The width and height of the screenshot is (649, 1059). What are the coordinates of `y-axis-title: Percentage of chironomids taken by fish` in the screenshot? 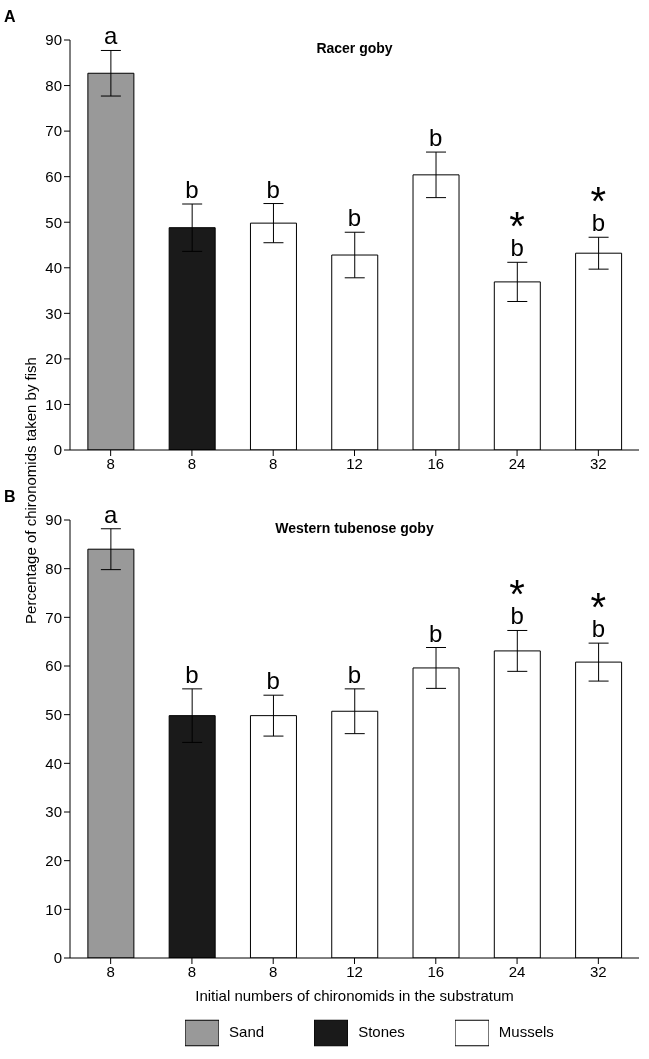 It's located at (30, 490).